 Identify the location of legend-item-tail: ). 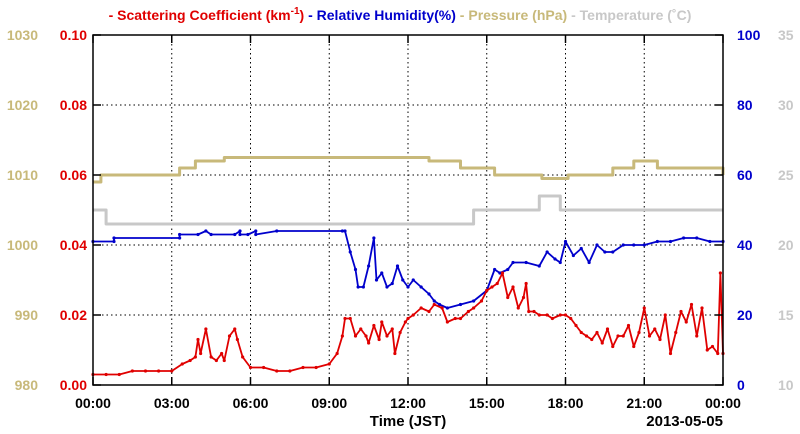
(302, 15).